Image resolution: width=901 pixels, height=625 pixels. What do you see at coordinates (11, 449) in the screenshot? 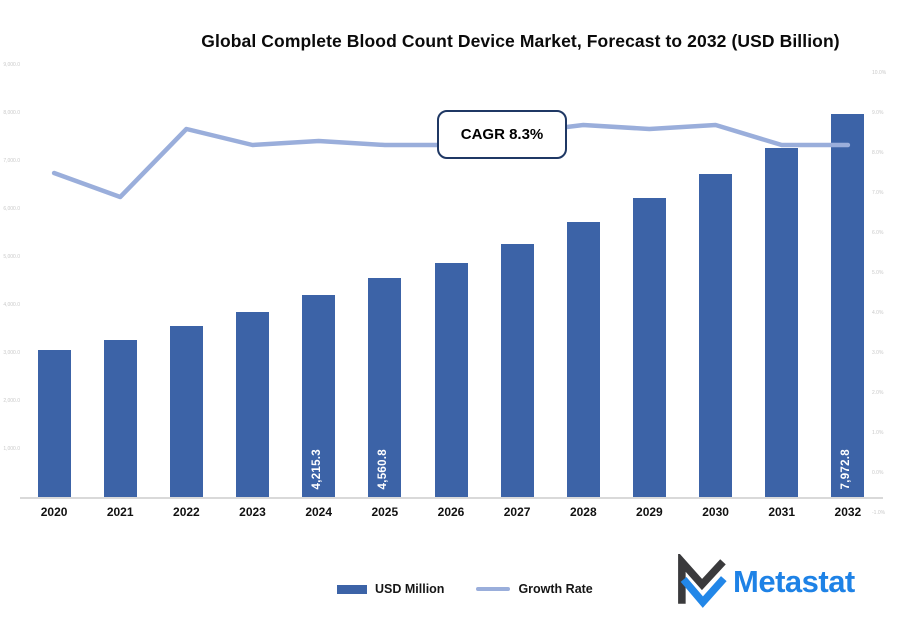
I see `y-axis-tick-left: 1,000.0` at bounding box center [11, 449].